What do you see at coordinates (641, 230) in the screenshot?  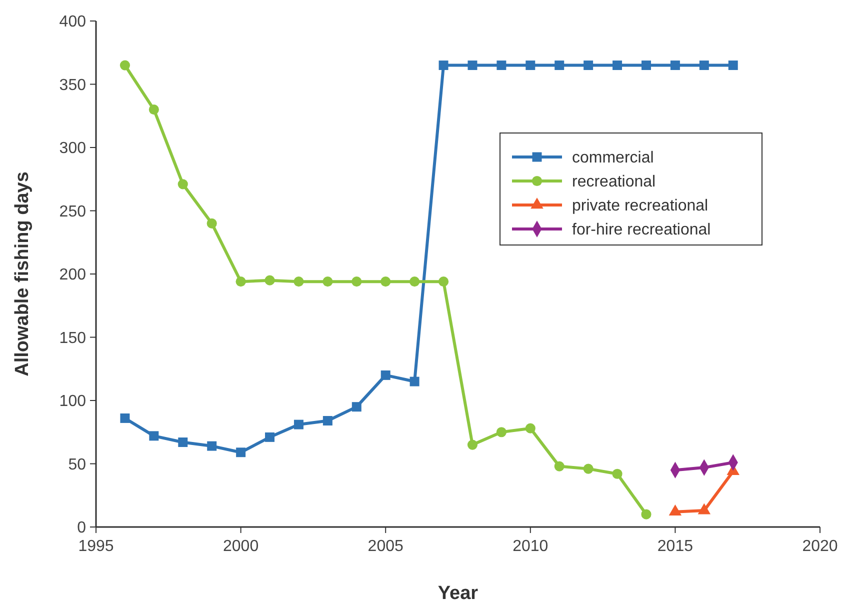 I see `legend-label: for-hire recreational` at bounding box center [641, 230].